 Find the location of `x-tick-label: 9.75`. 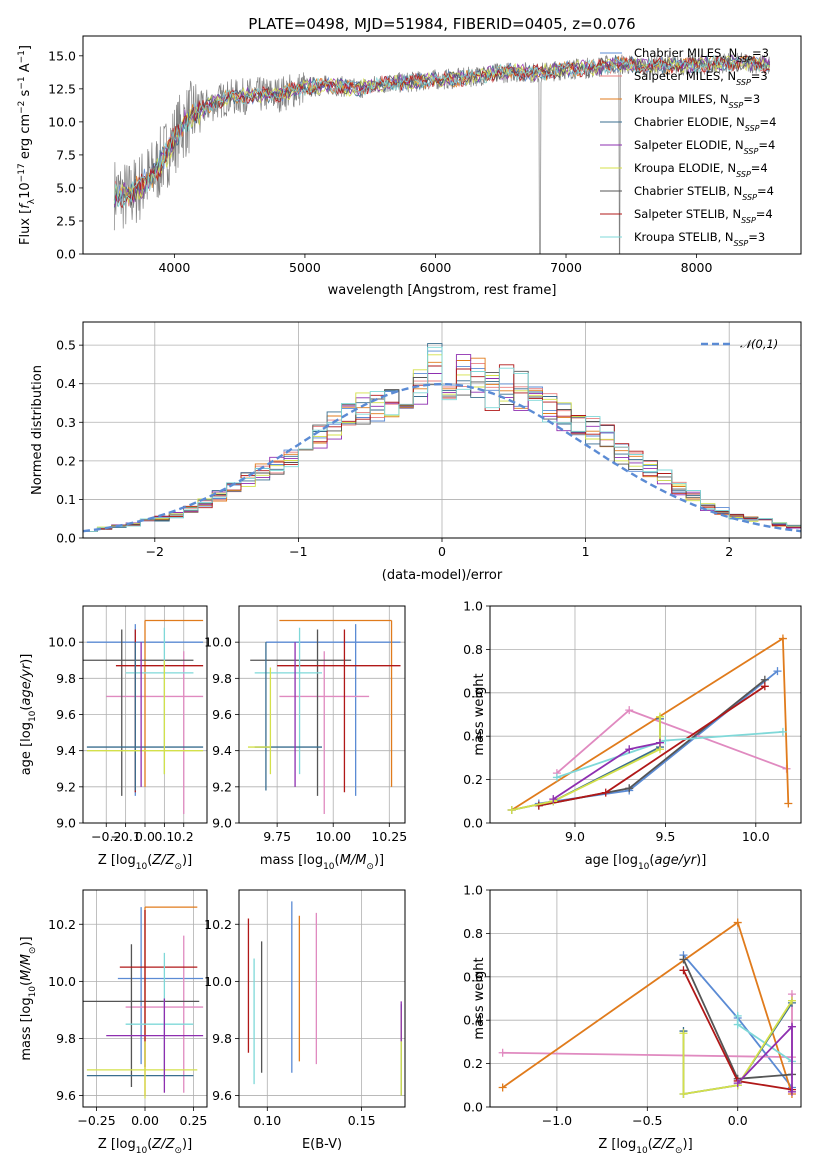

x-tick-label: 9.75 is located at coordinates (277, 836).